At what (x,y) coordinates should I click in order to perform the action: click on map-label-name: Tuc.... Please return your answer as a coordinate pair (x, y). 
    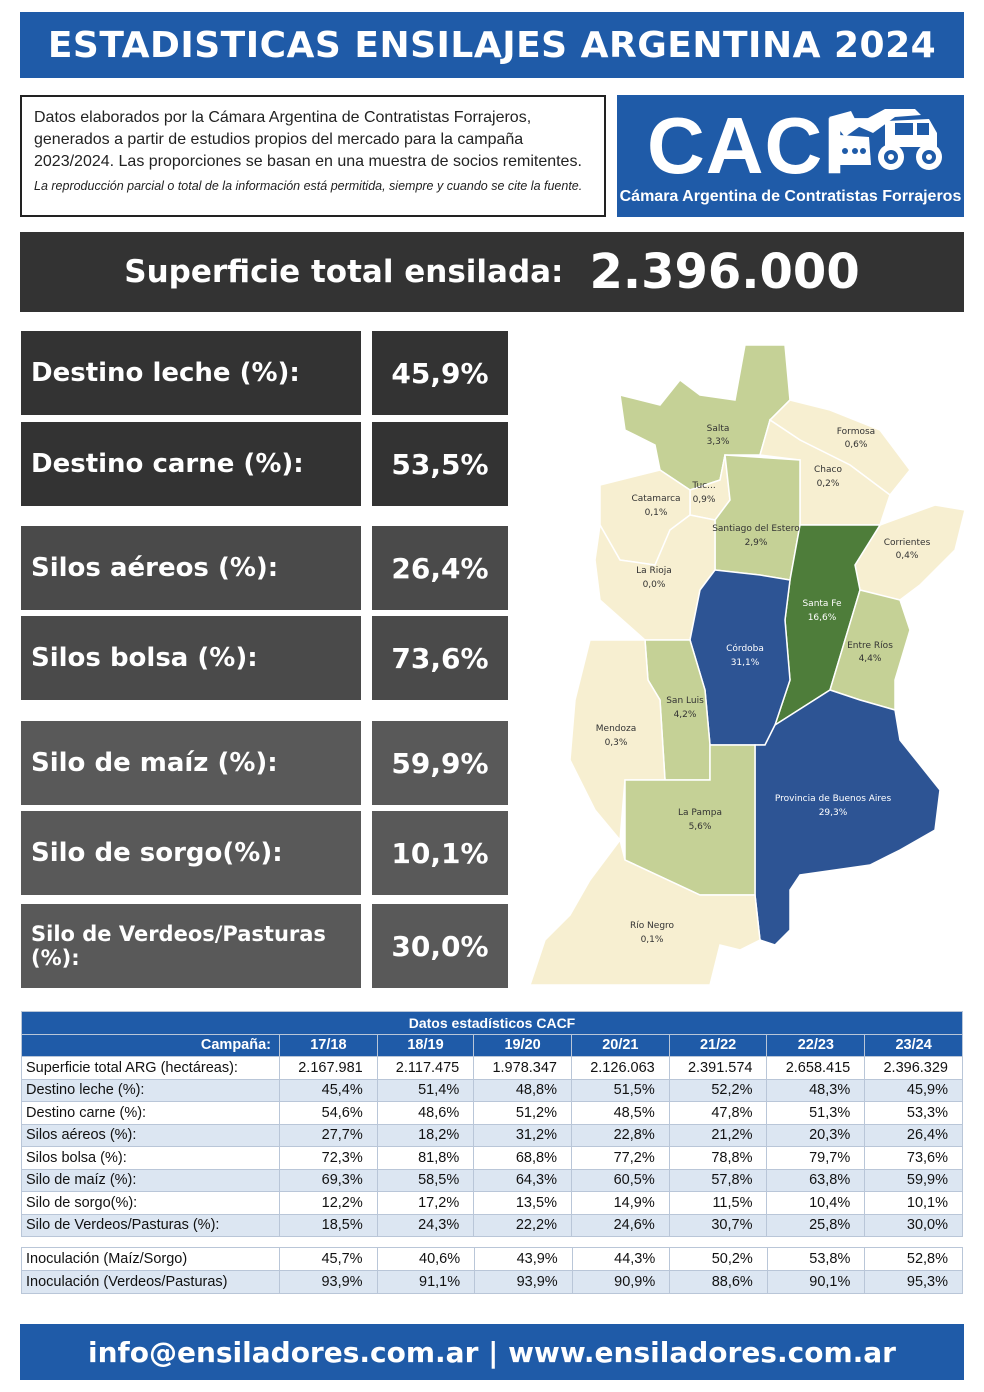
    Looking at the image, I should click on (703, 486).